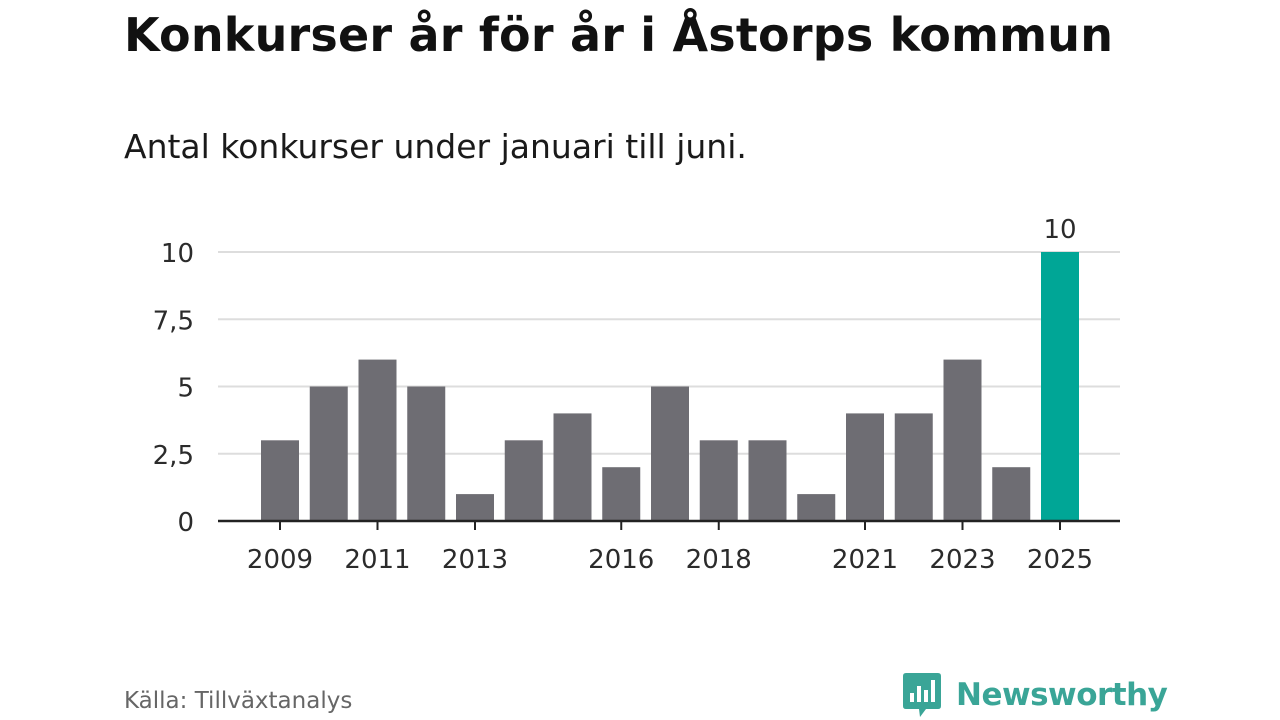 Image resolution: width=1280 pixels, height=720 pixels. What do you see at coordinates (280, 480) in the screenshot?
I see `bar-2009` at bounding box center [280, 480].